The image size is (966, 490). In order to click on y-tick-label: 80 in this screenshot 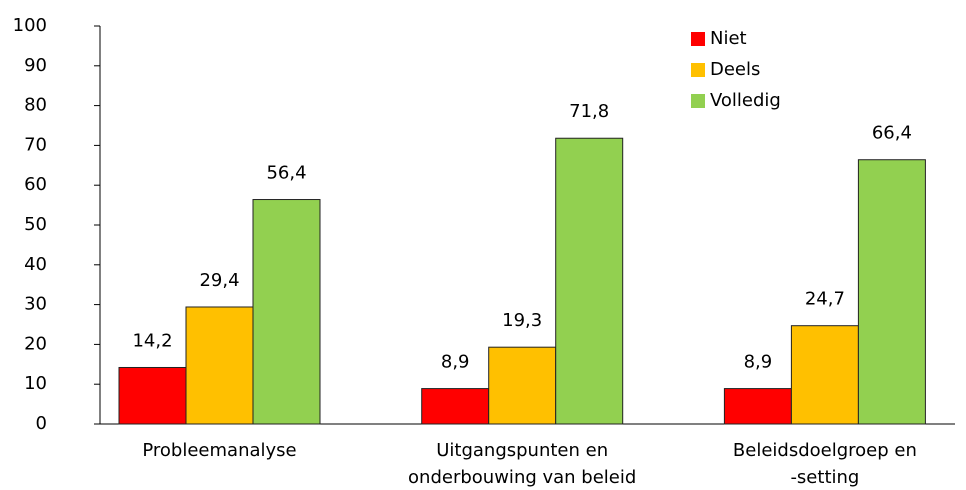, I will do `click(35, 105)`.